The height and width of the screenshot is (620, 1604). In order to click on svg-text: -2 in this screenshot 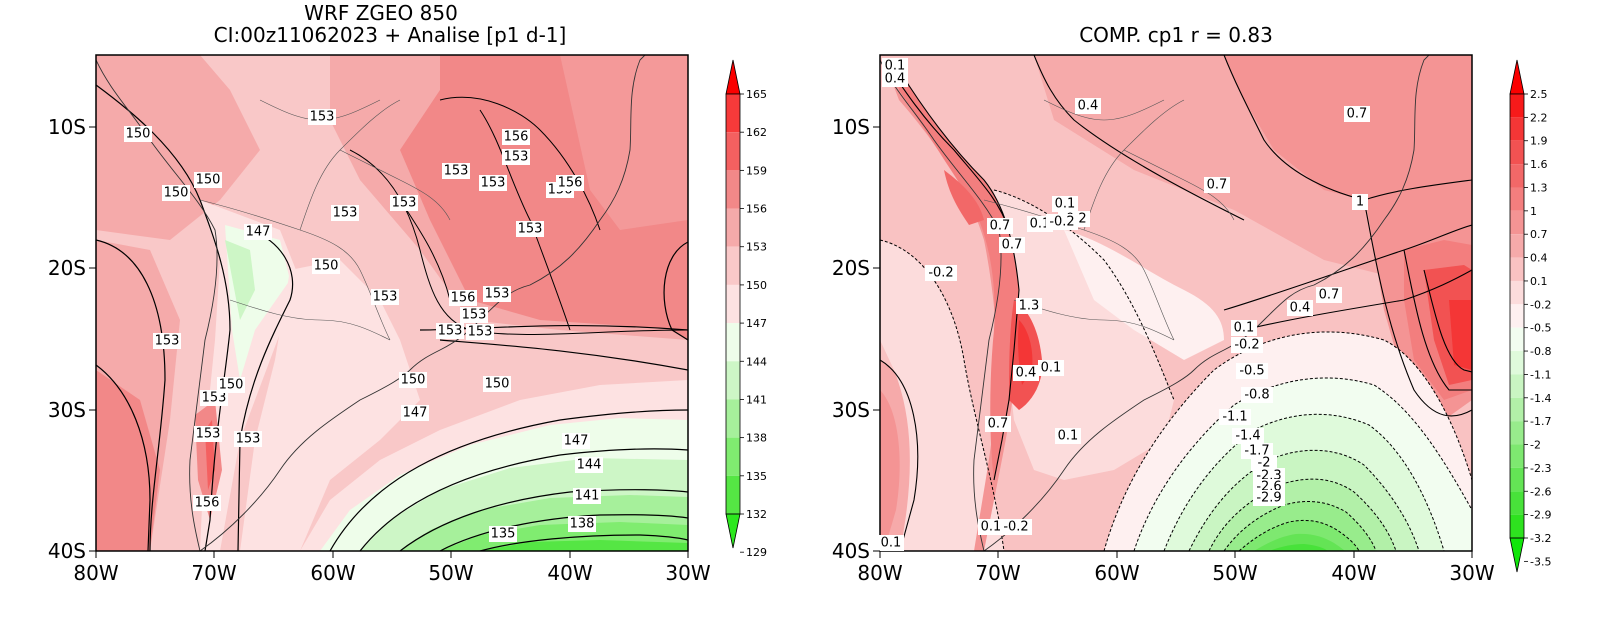, I will do `click(1264, 463)`.